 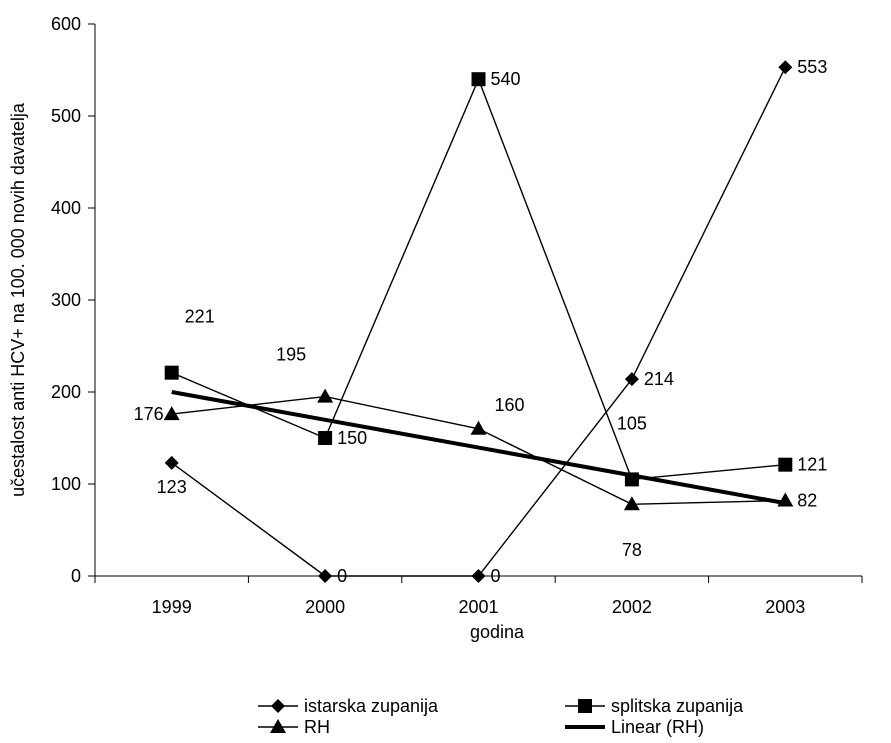 What do you see at coordinates (371, 706) in the screenshot?
I see `legend-label: istarska zupanija` at bounding box center [371, 706].